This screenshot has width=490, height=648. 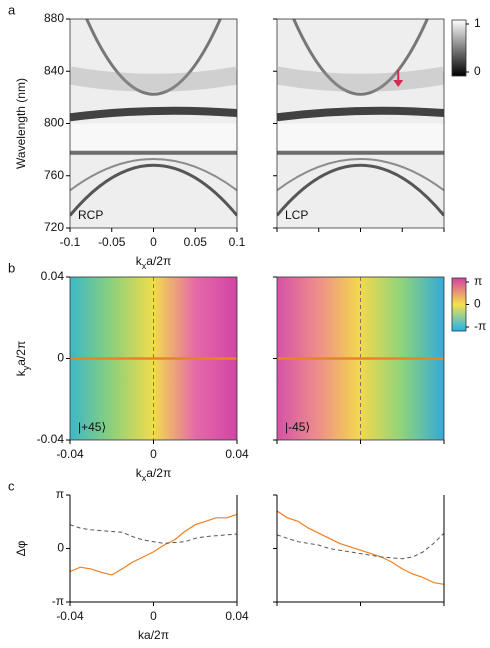 I want to click on y-tick-label: 0.04, so click(x=53, y=276).